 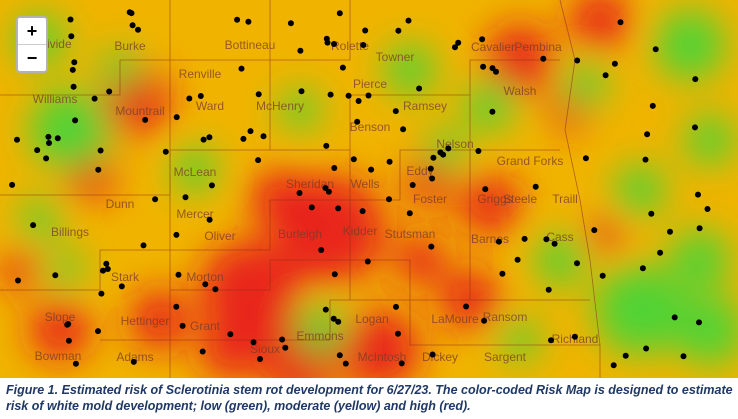 I want to click on county-label: Traill, so click(x=565, y=199).